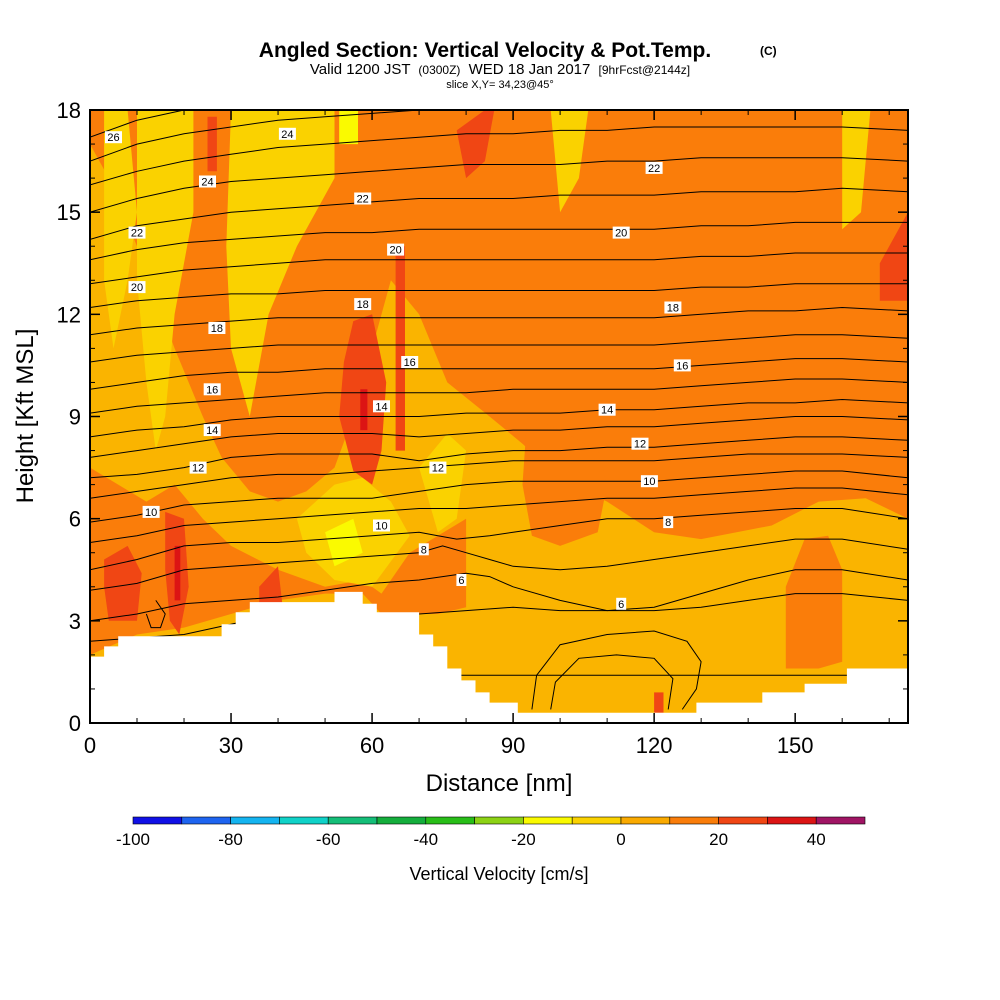 The image size is (1000, 1000). What do you see at coordinates (513, 745) in the screenshot?
I see `x-tick-label: 90` at bounding box center [513, 745].